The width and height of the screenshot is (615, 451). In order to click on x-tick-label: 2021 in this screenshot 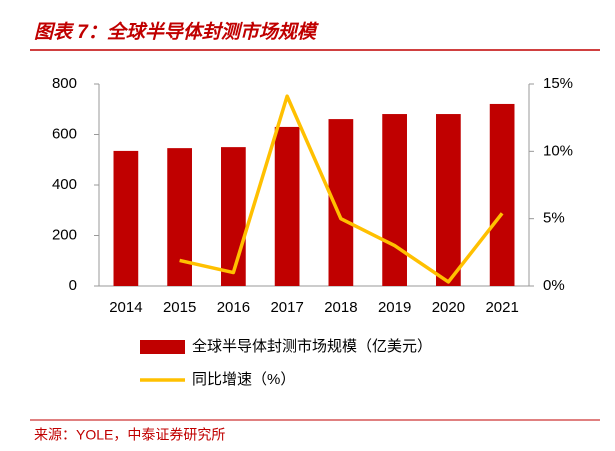, I will do `click(501, 307)`.